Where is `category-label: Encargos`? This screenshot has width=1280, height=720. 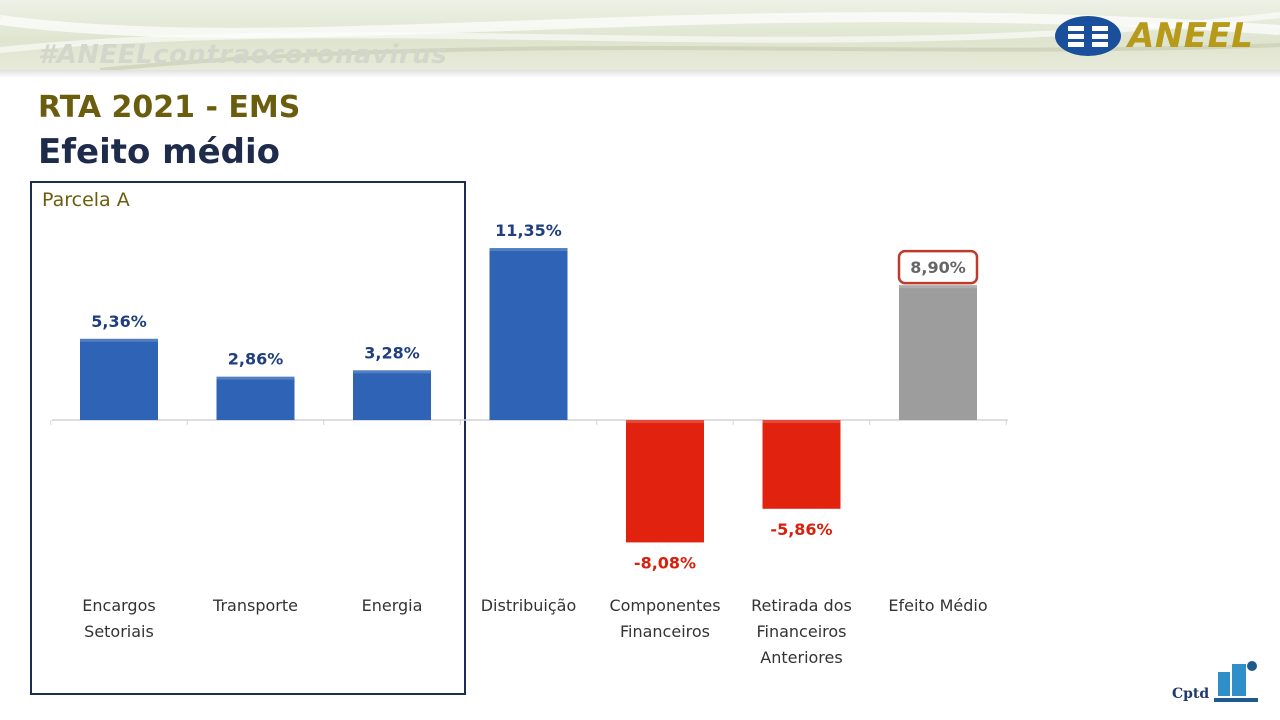
category-label: Encargos is located at coordinates (118, 605).